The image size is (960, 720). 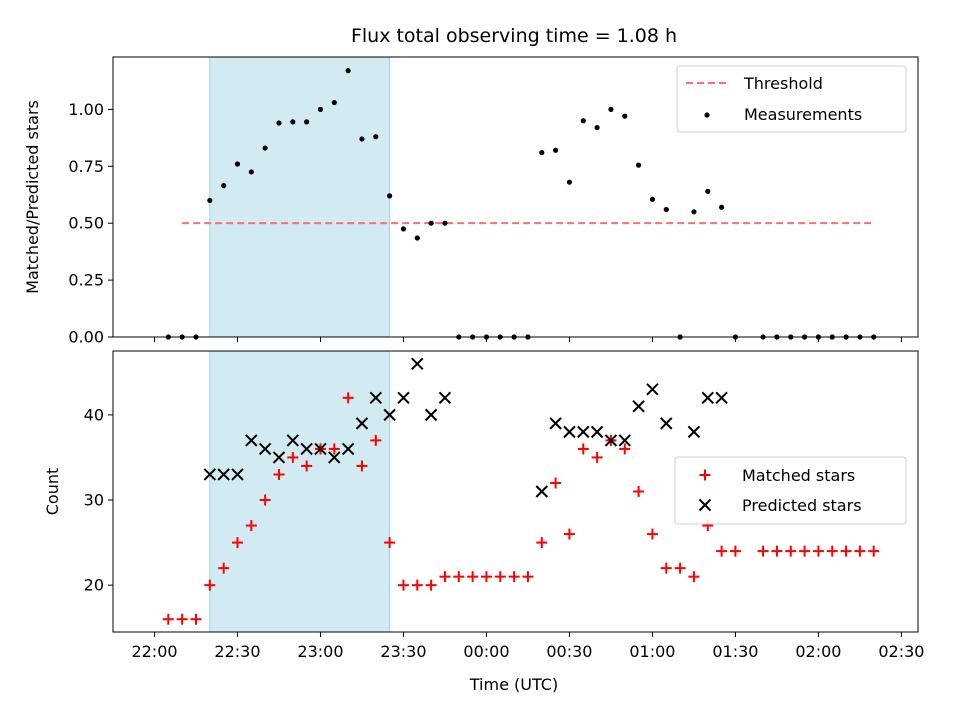 What do you see at coordinates (583, 432) in the screenshot?
I see `data-point-x-21-b` at bounding box center [583, 432].